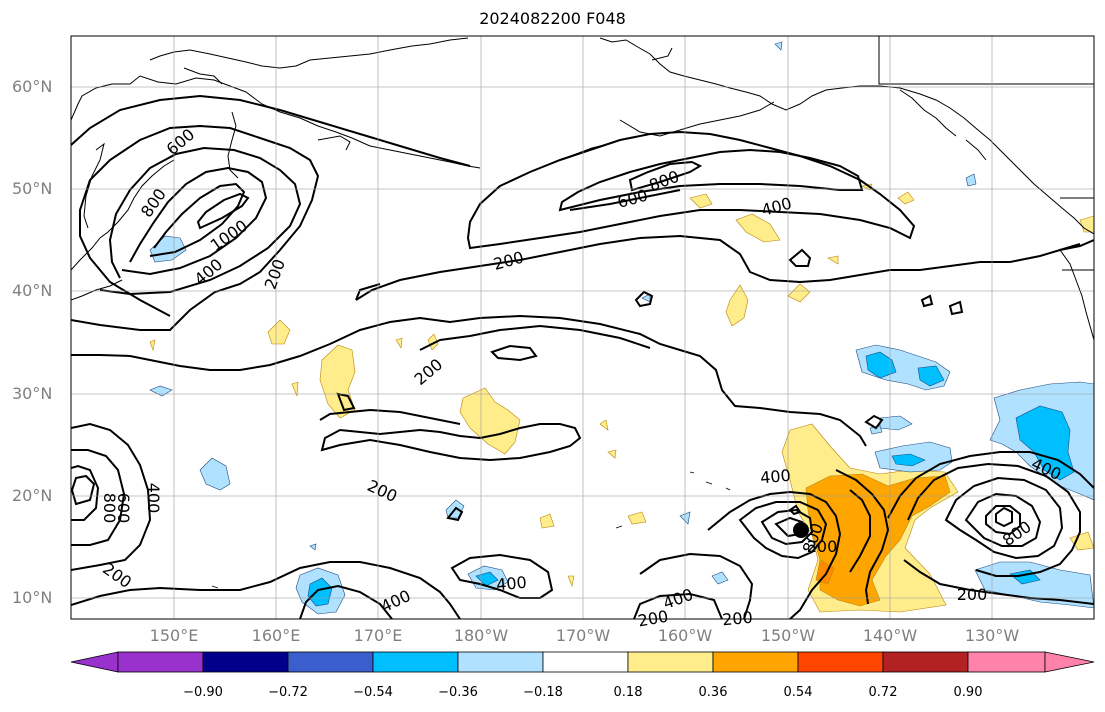 The image size is (1105, 712). I want to click on contour-label: 800, so click(109, 508).